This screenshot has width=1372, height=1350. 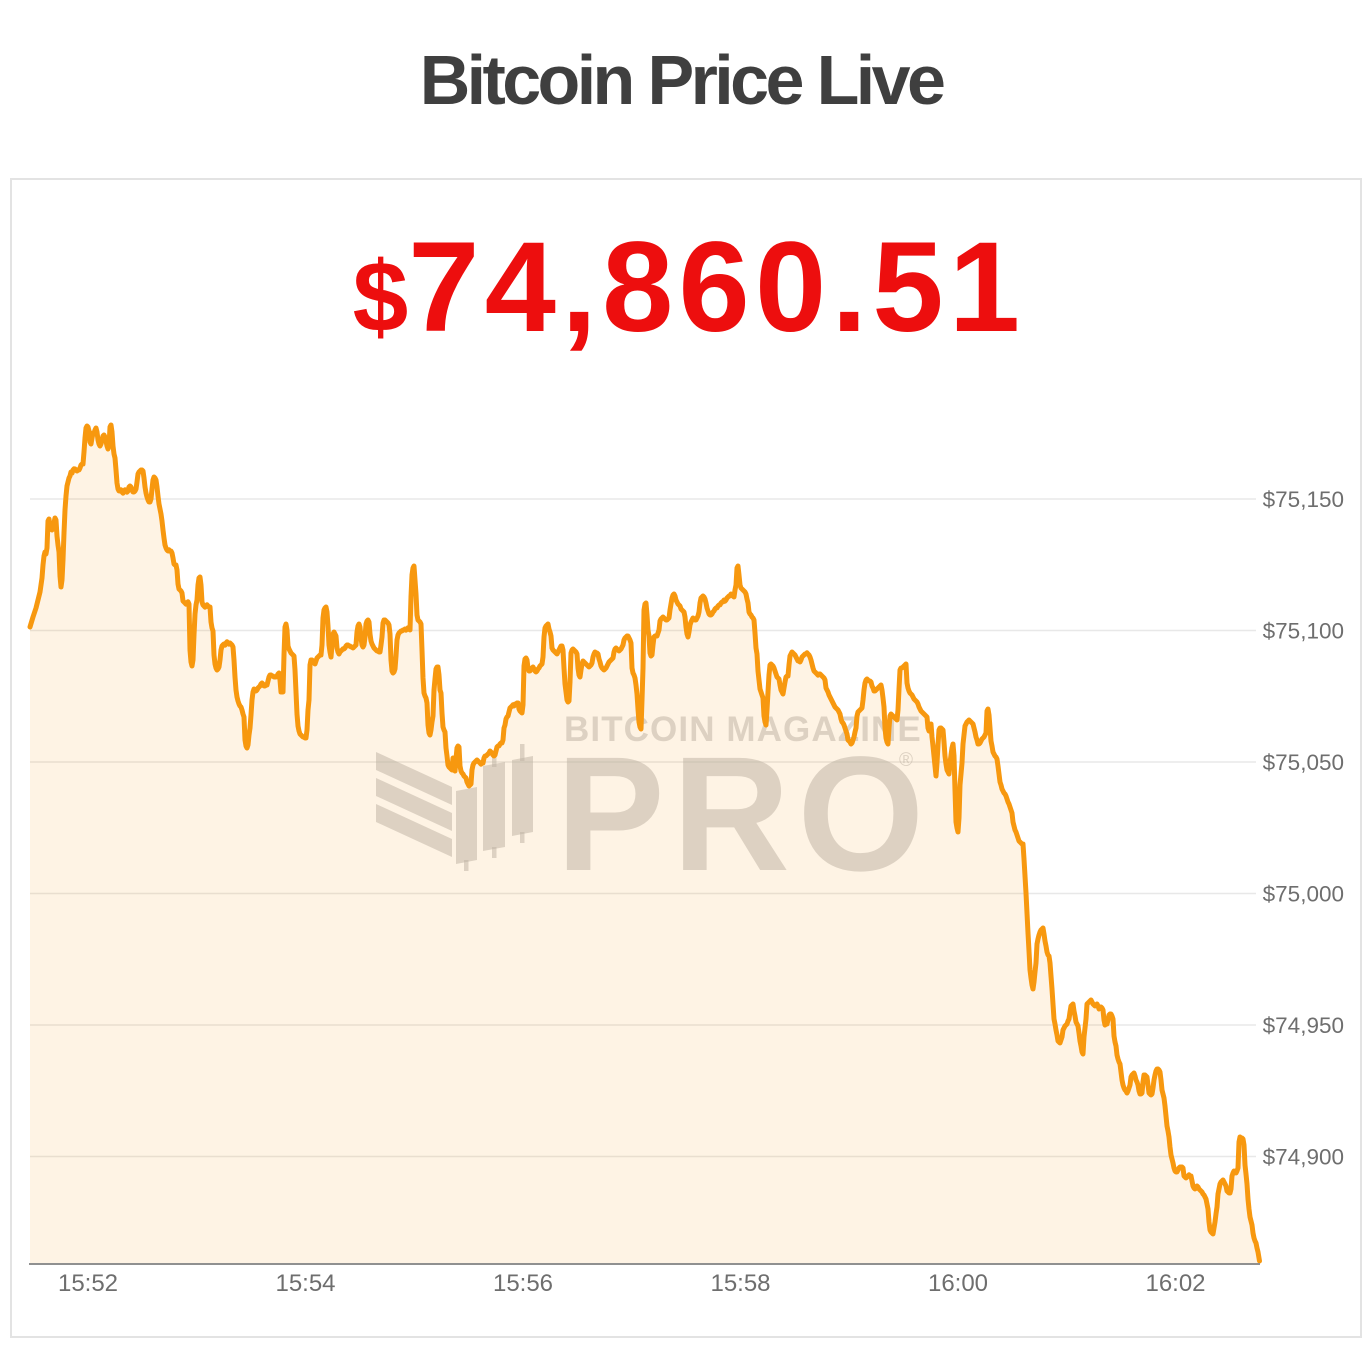 What do you see at coordinates (1303, 499) in the screenshot?
I see `svg-text: $75,150` at bounding box center [1303, 499].